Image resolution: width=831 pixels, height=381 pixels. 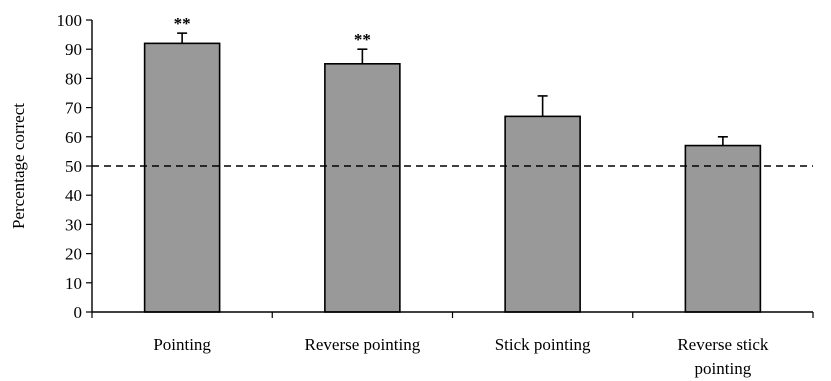 What do you see at coordinates (73, 108) in the screenshot?
I see `y-tick-label: 70` at bounding box center [73, 108].